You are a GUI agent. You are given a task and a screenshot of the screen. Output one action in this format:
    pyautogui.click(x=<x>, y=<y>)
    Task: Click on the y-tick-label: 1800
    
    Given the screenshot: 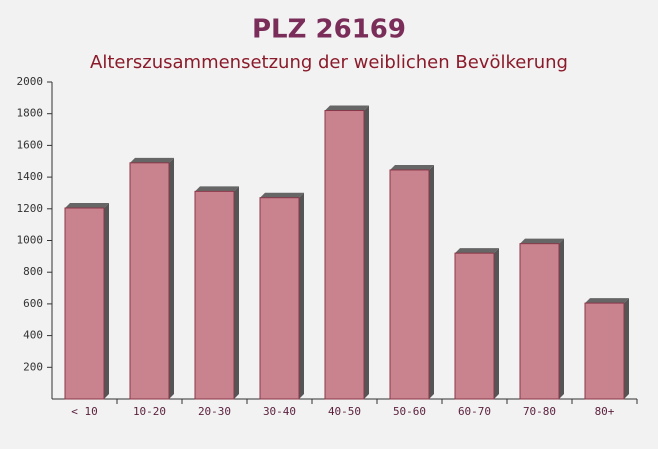 What is the action you would take?
    pyautogui.click(x=30, y=113)
    